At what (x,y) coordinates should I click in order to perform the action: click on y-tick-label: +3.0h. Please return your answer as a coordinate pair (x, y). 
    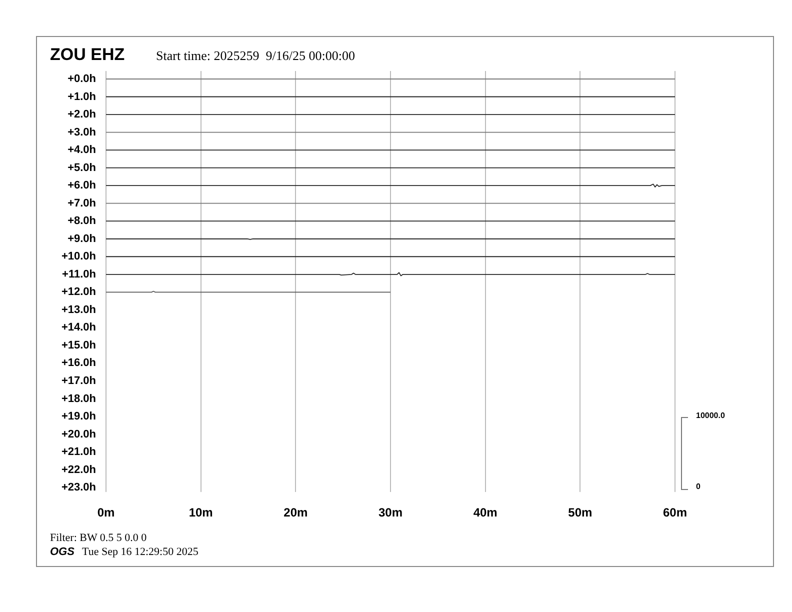
    Looking at the image, I should click on (82, 132).